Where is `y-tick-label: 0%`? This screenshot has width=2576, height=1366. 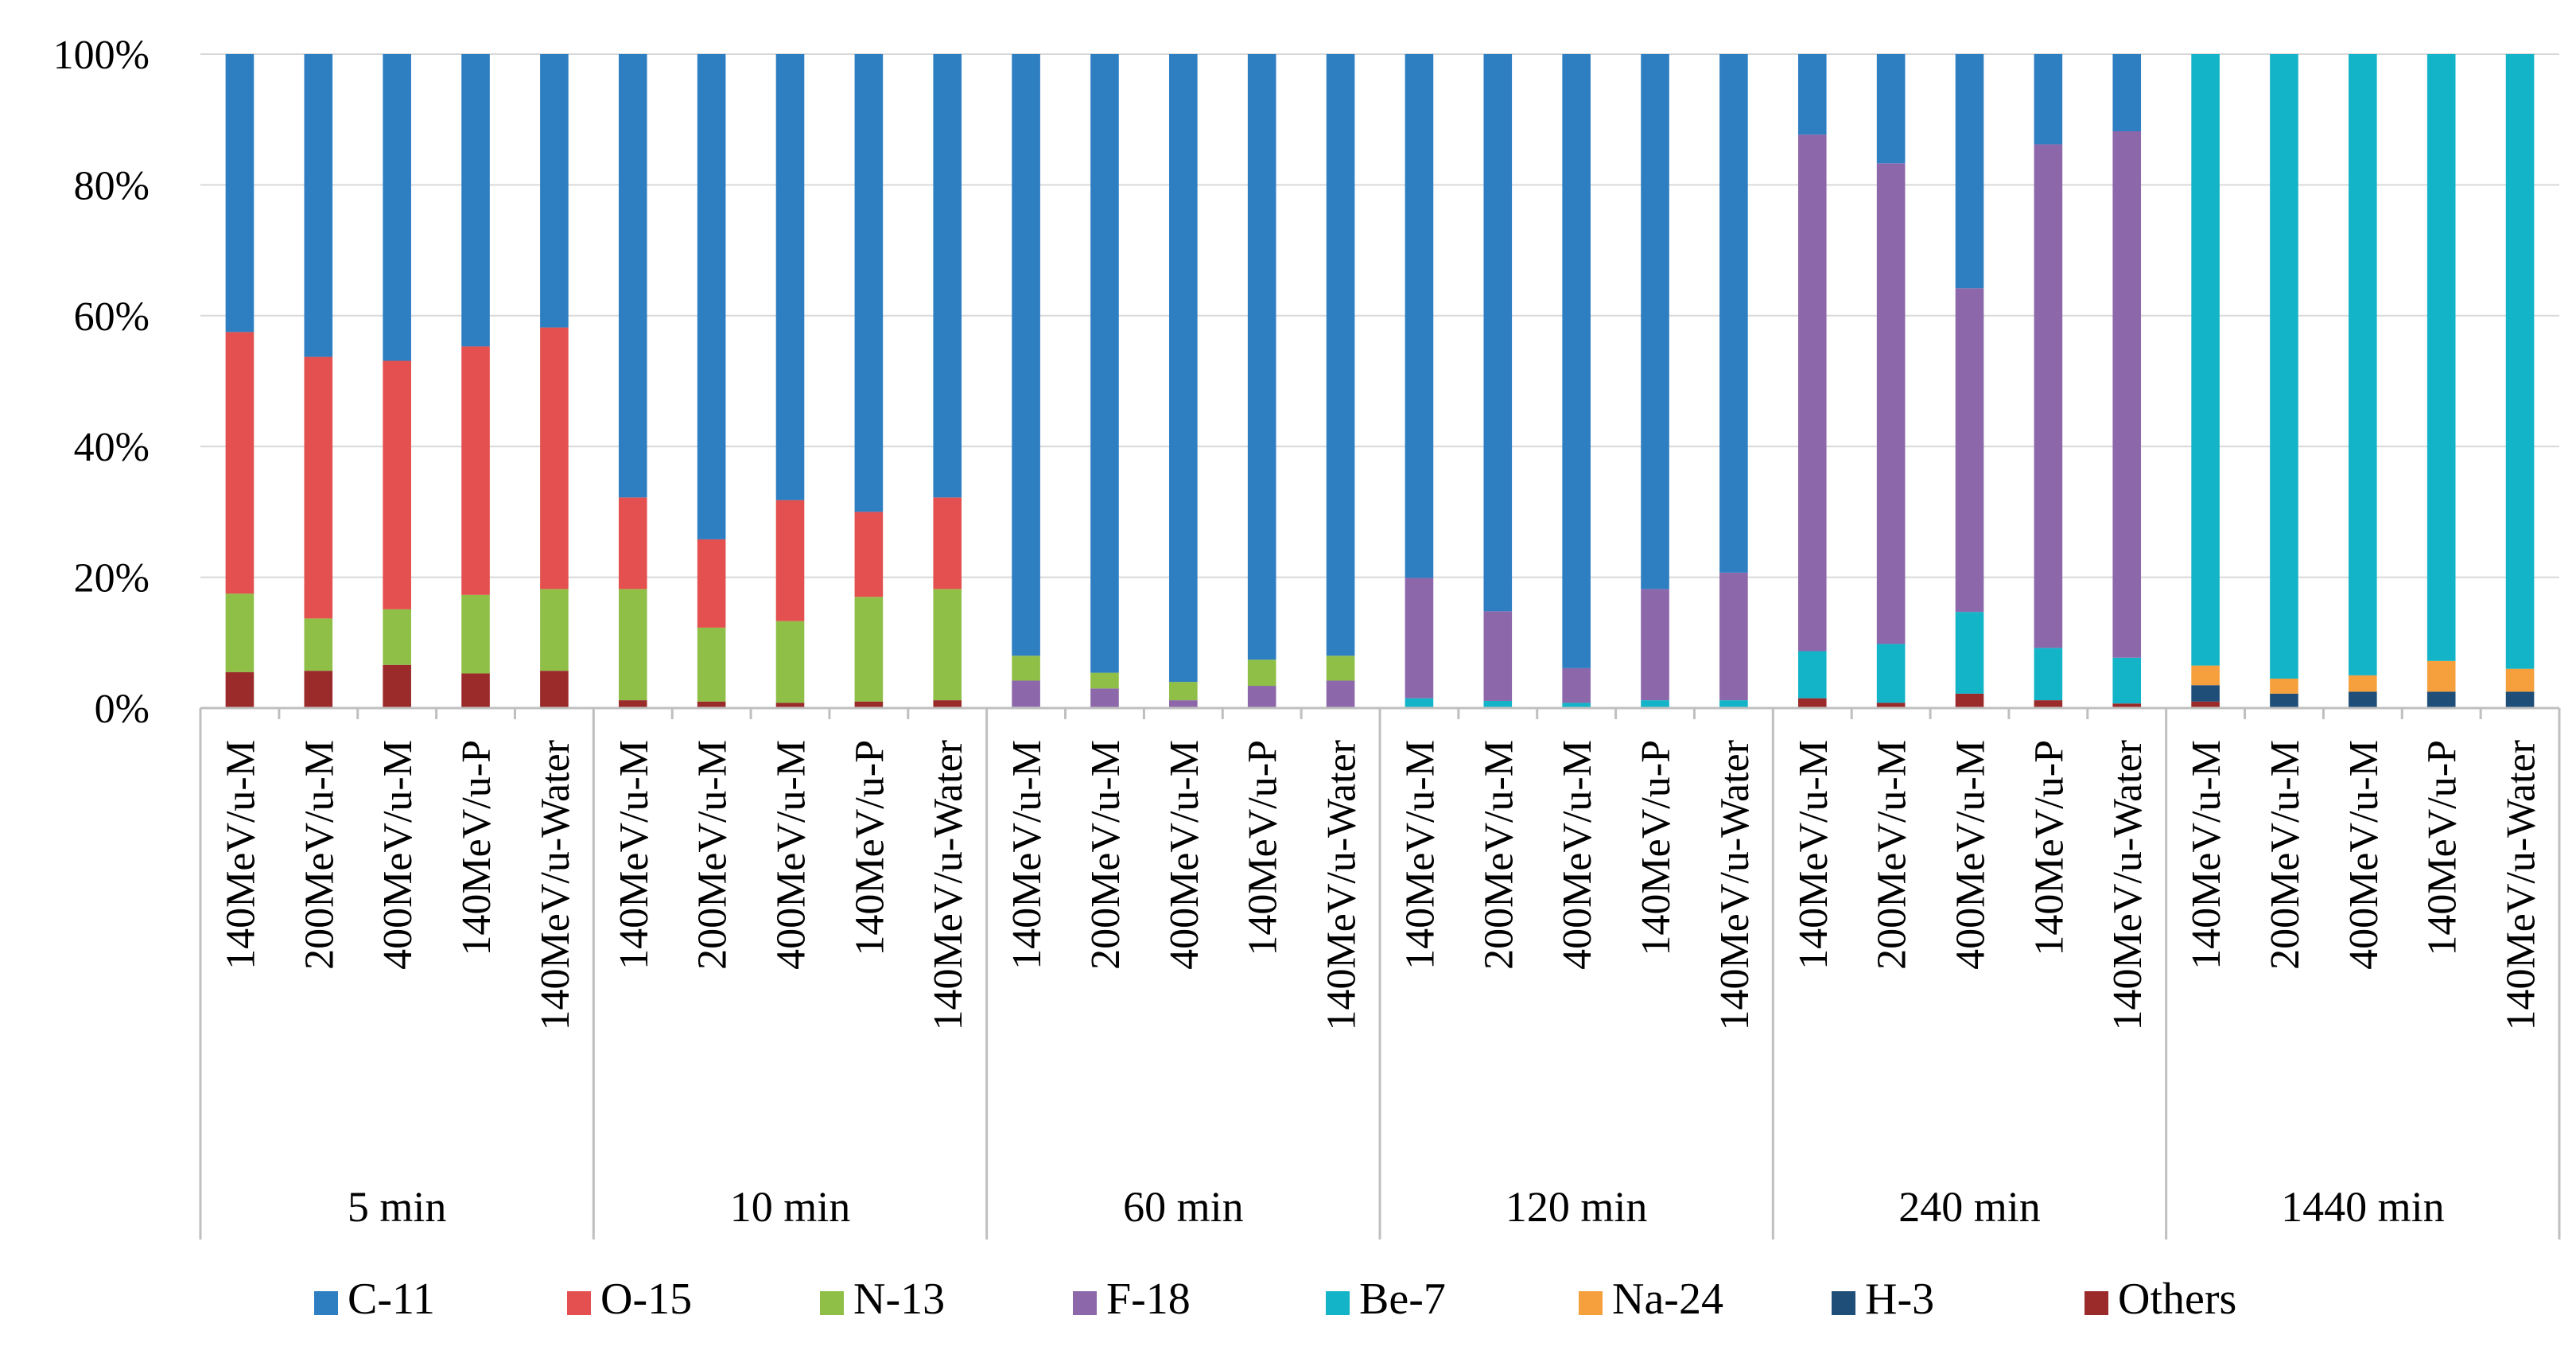 y-tick-label: 0% is located at coordinates (122, 710).